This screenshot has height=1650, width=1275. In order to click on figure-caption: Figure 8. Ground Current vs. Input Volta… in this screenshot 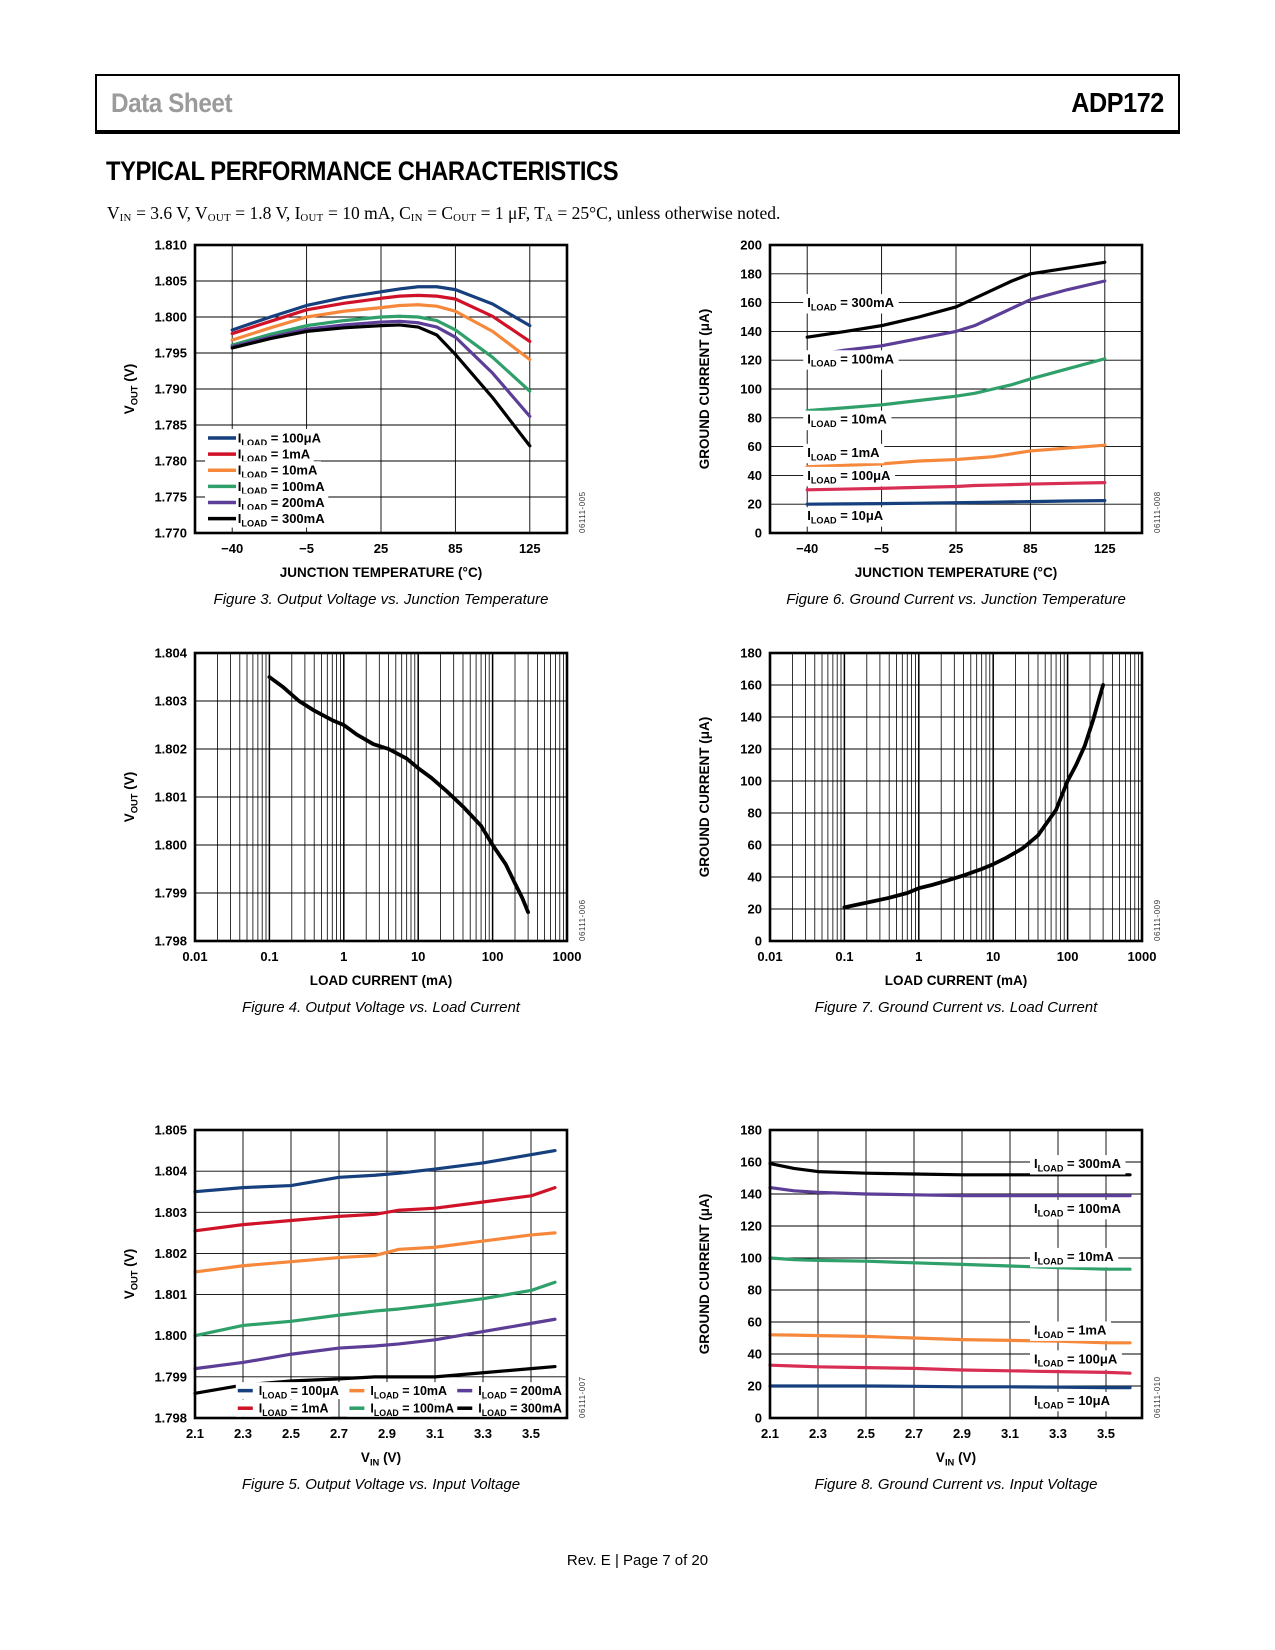, I will do `click(956, 1484)`.